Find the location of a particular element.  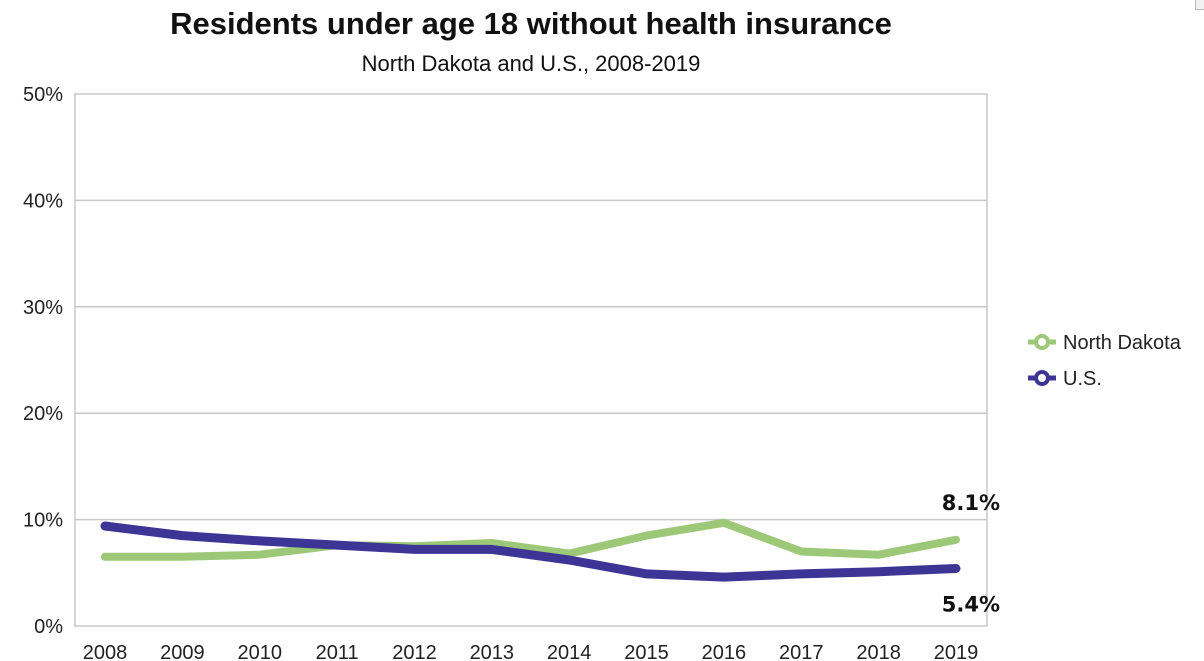

y-axis: 0% 10% 20% 30% 40% 50% is located at coordinates (43, 361).